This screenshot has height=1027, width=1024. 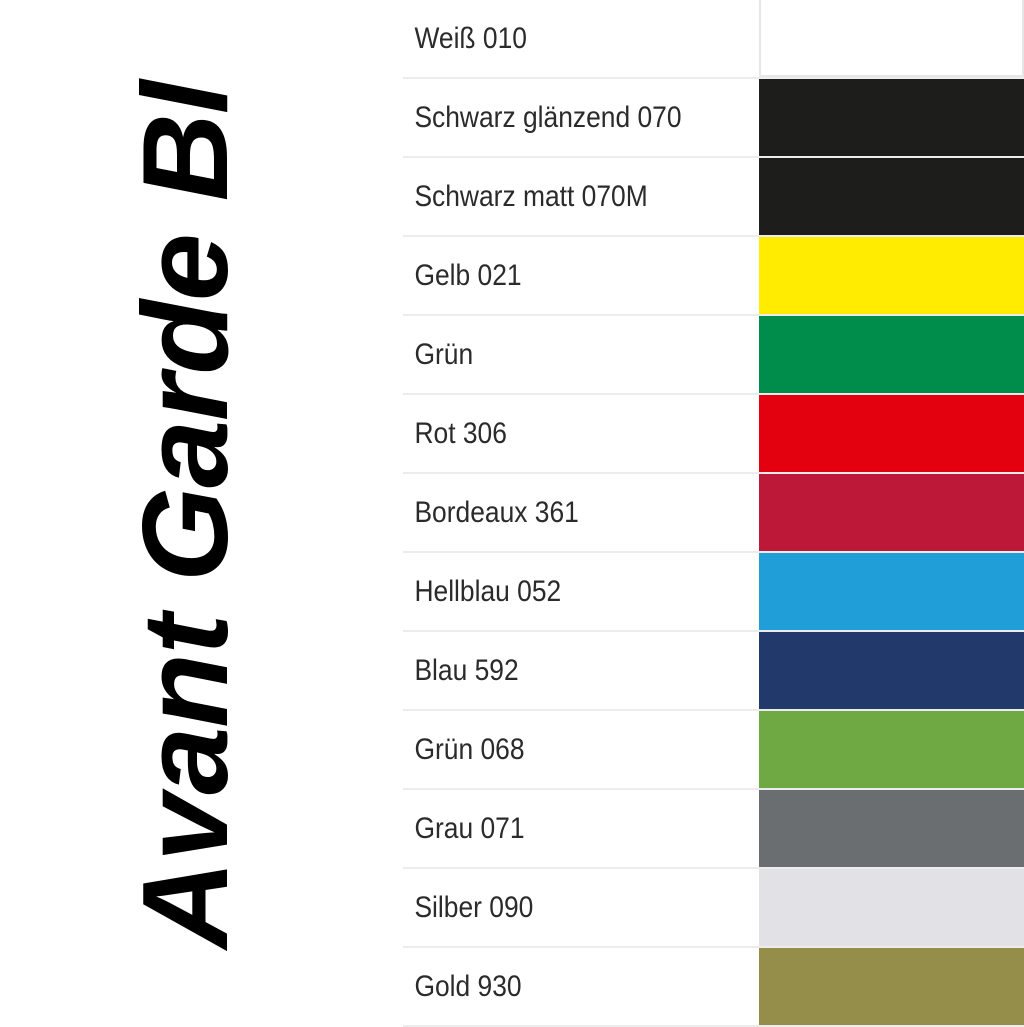 I want to click on font-name-title: Avant Garde Bl, so click(x=185, y=515).